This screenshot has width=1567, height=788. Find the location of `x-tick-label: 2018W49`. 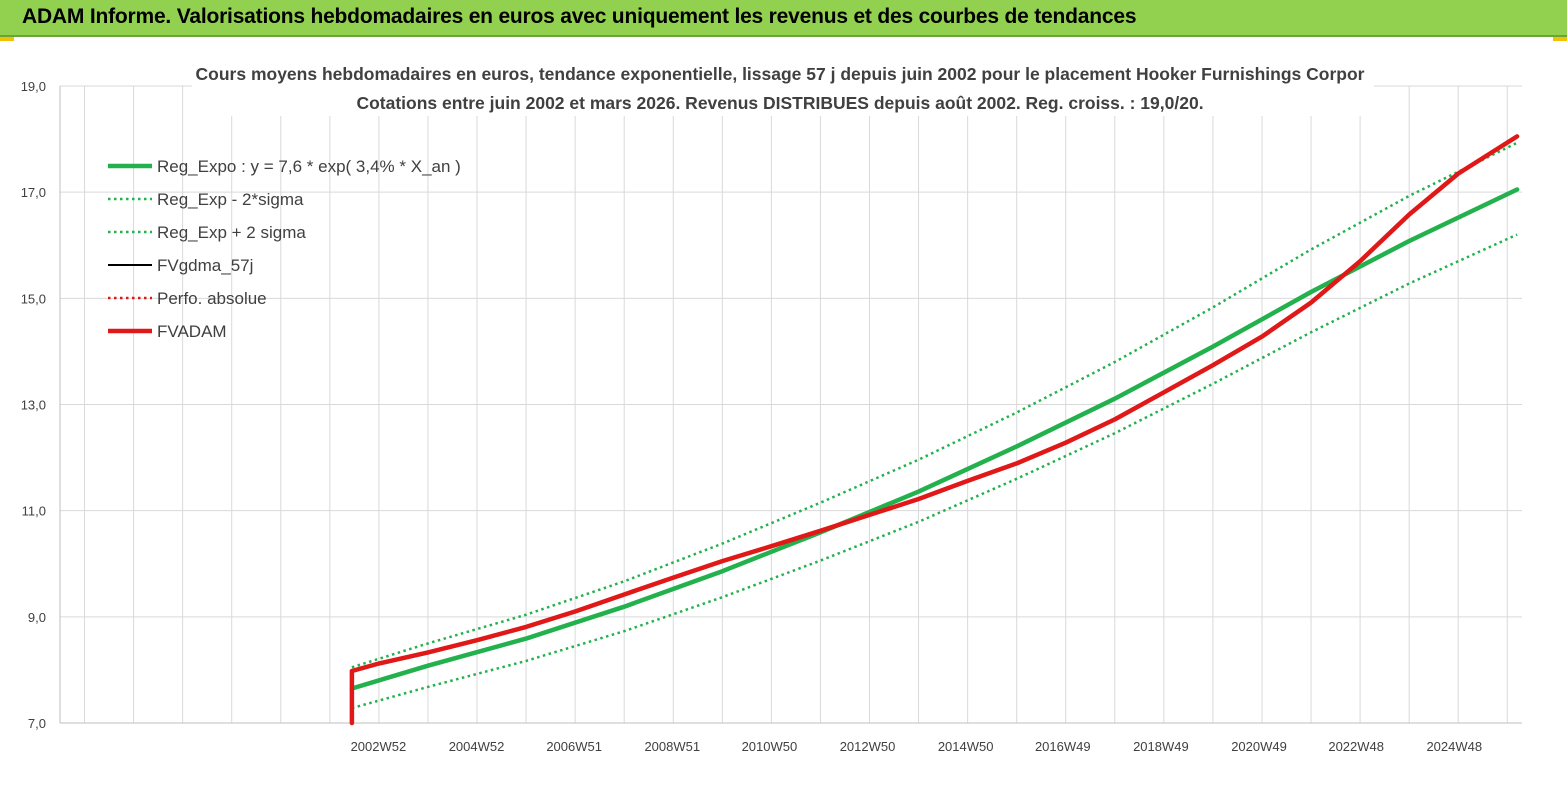

x-tick-label: 2018W49 is located at coordinates (1161, 746).